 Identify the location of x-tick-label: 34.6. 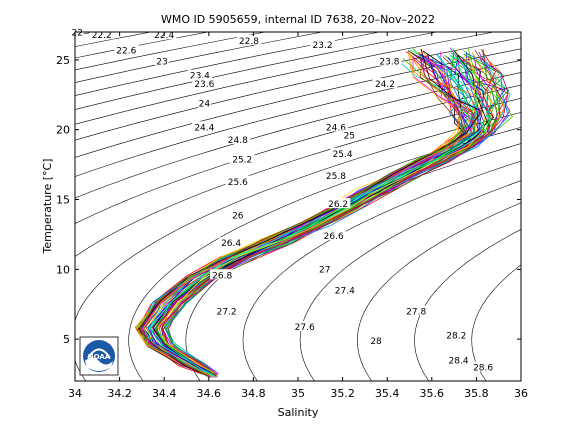
(209, 393).